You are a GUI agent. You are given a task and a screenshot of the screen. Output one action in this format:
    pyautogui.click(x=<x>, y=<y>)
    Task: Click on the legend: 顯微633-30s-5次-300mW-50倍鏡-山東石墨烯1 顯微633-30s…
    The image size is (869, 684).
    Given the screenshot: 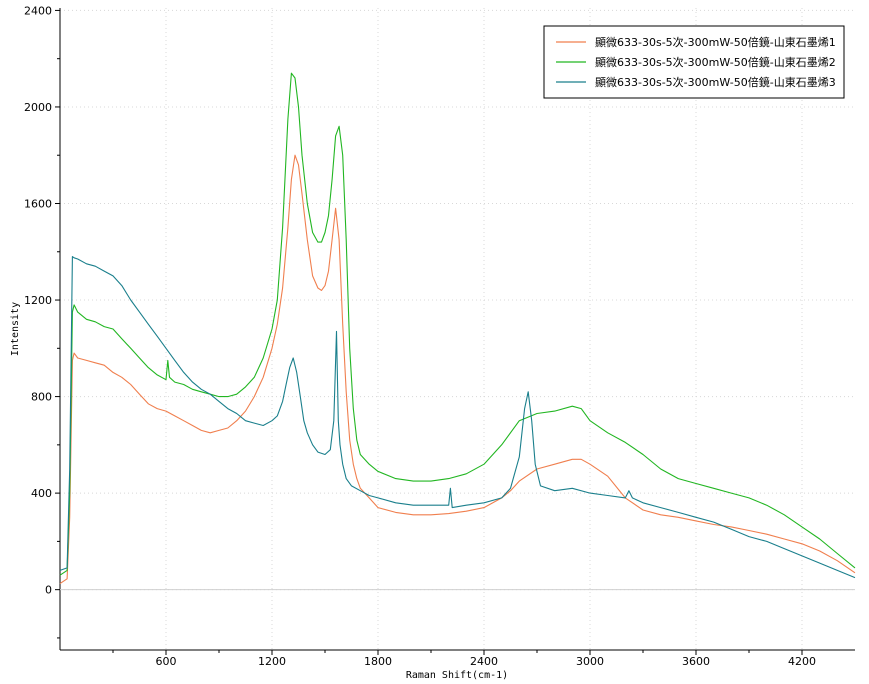 What is the action you would take?
    pyautogui.click(x=694, y=62)
    